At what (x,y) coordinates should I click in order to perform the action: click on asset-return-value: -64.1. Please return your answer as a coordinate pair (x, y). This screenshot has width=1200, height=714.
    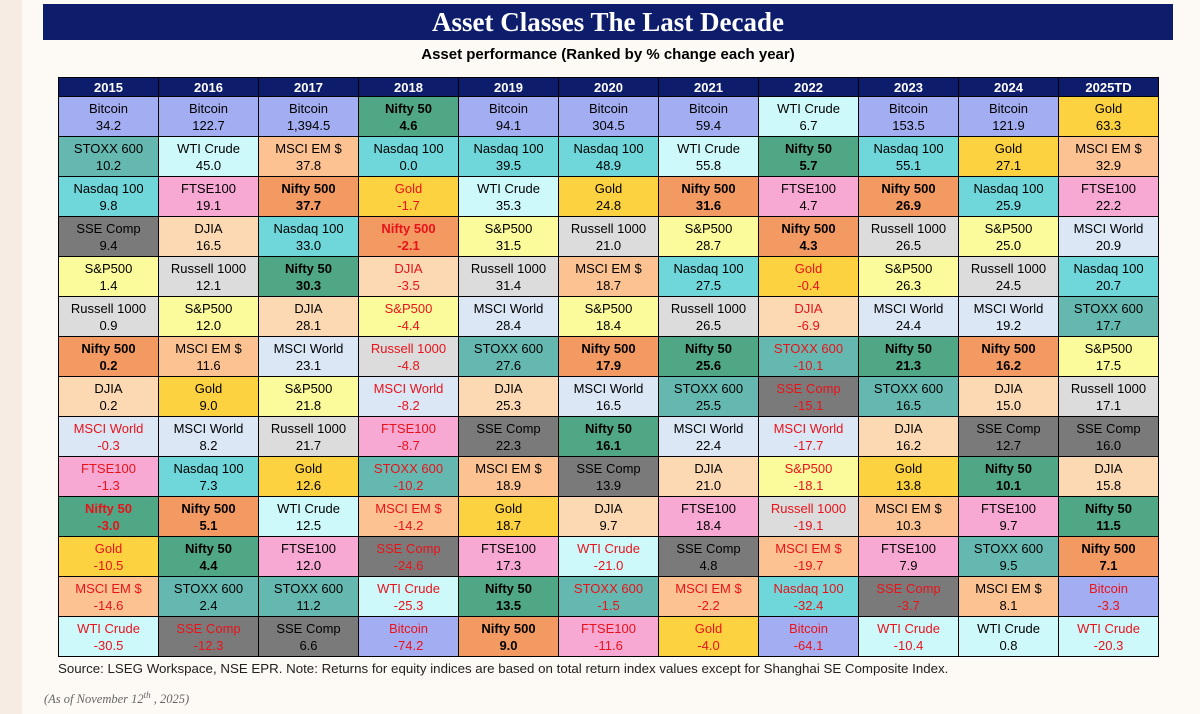
    Looking at the image, I should click on (808, 645).